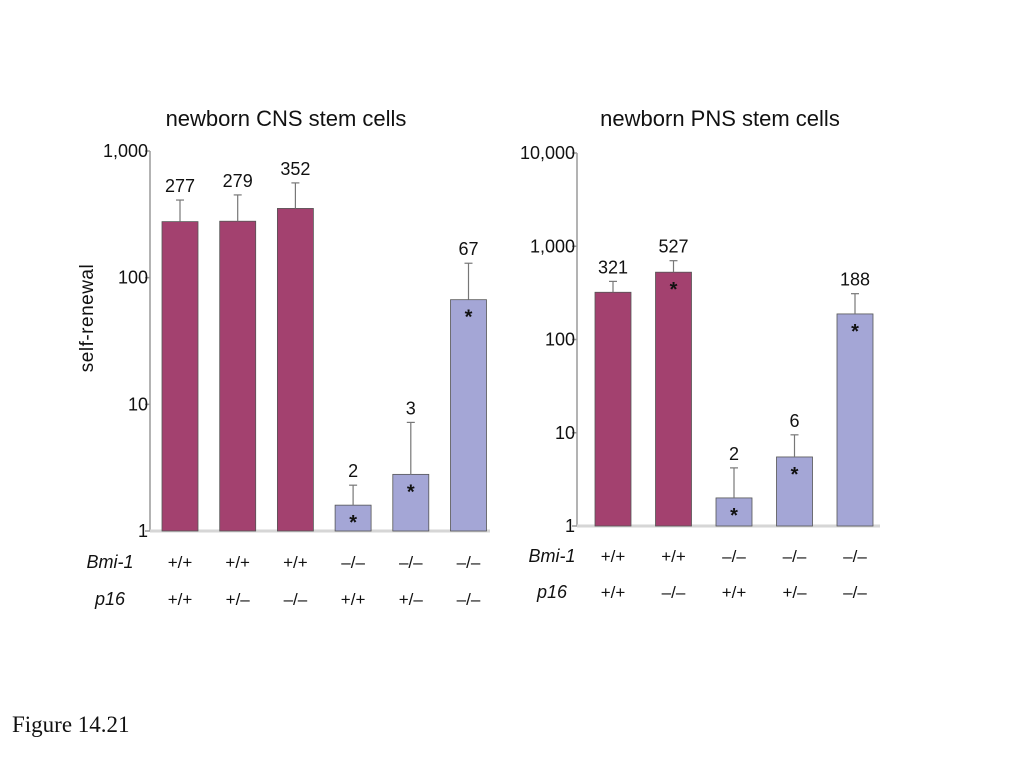  Describe the element at coordinates (794, 421) in the screenshot. I see `data-label: 6` at that location.